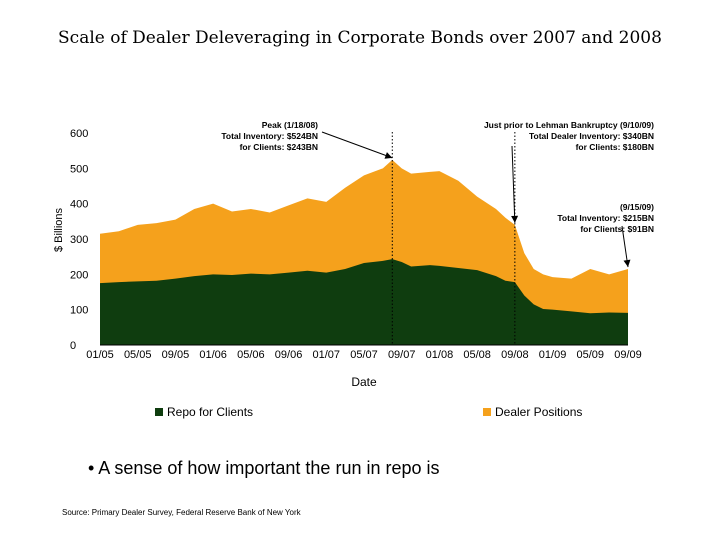  Describe the element at coordinates (628, 355) in the screenshot. I see `x-tick-label: 09/09` at that location.